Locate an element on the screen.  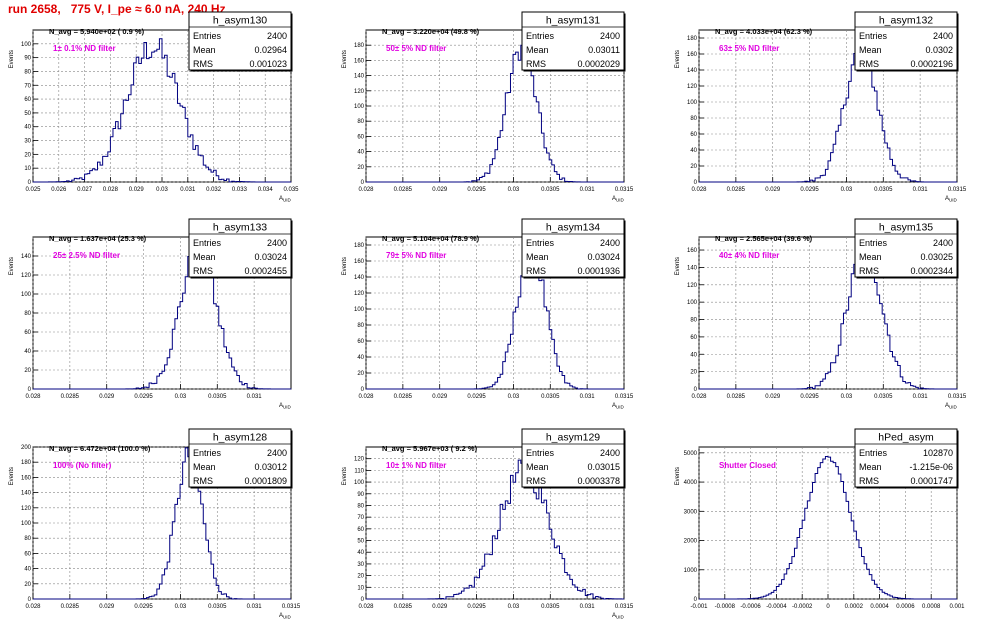
y-tick-label: 120 is located at coordinates (692, 87).